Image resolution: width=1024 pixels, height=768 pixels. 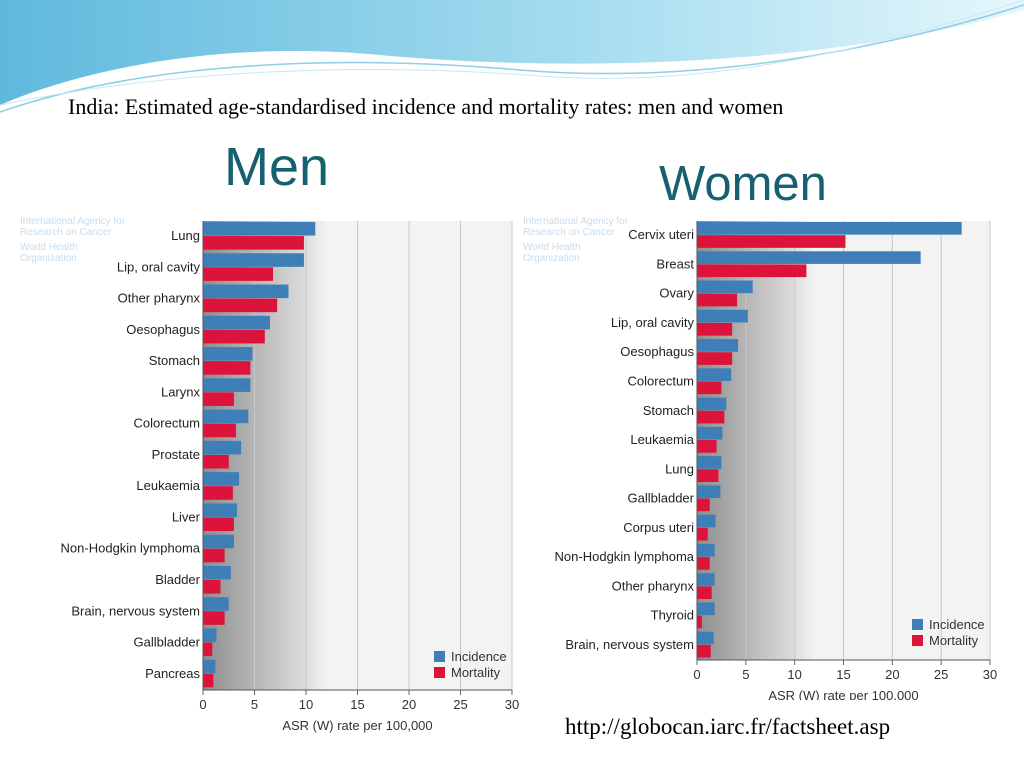 I want to click on decorative-wave-header, so click(x=512, y=56).